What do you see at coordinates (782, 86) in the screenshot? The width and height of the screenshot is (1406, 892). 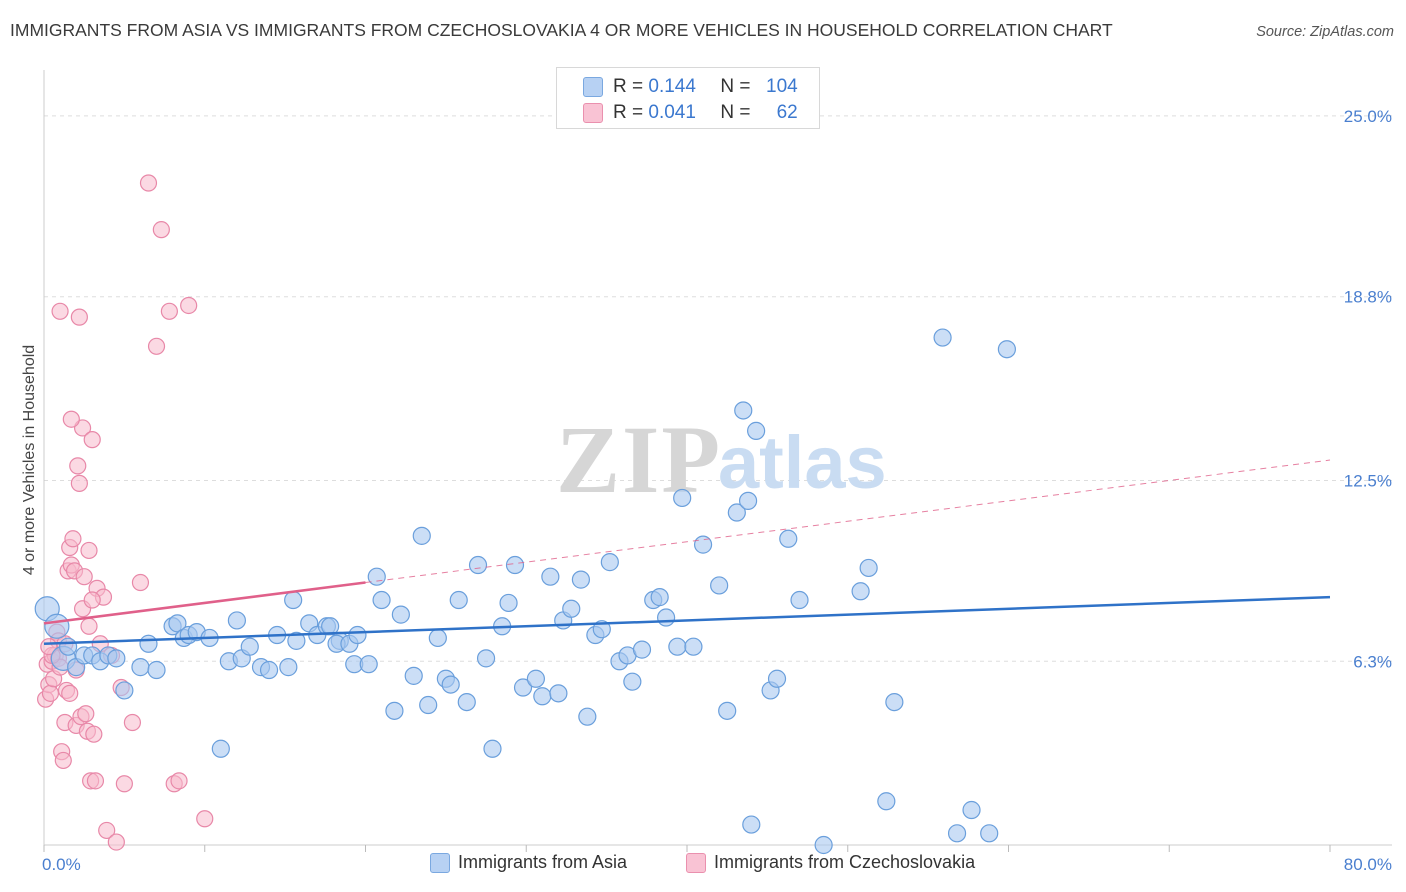 I see `legend-n-value-asia: 104` at bounding box center [782, 86].